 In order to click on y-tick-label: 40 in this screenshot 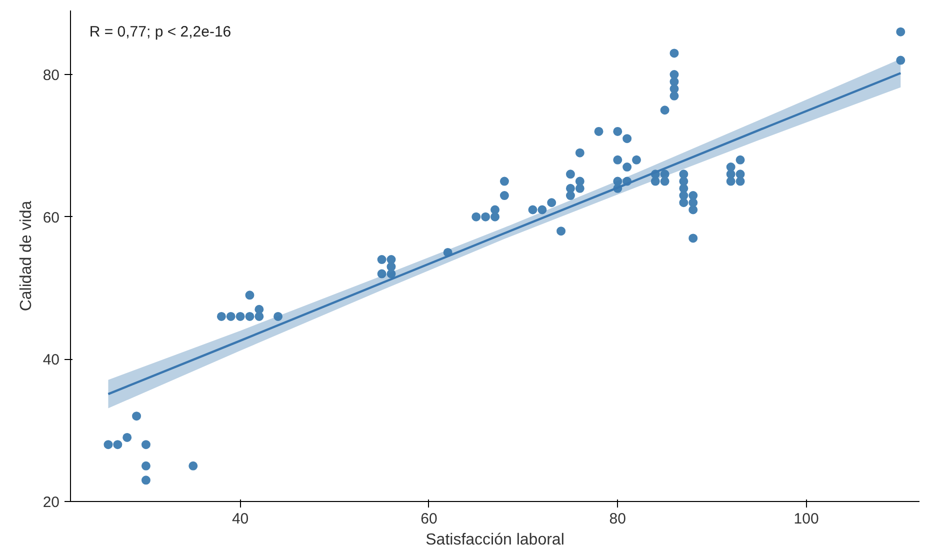, I will do `click(51, 360)`.